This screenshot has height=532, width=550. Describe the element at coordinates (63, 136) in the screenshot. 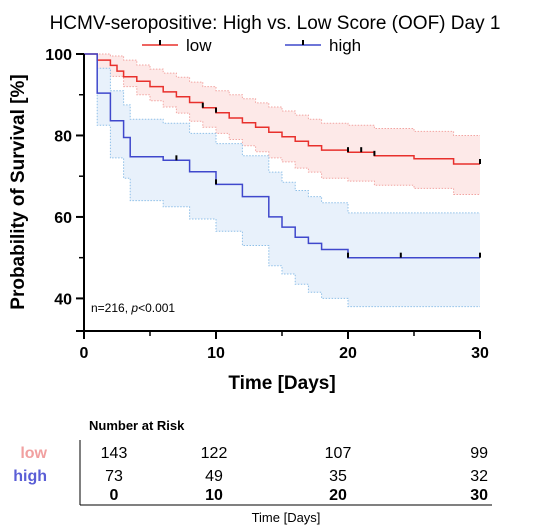

I see `y-tick-label-80: 80` at that location.